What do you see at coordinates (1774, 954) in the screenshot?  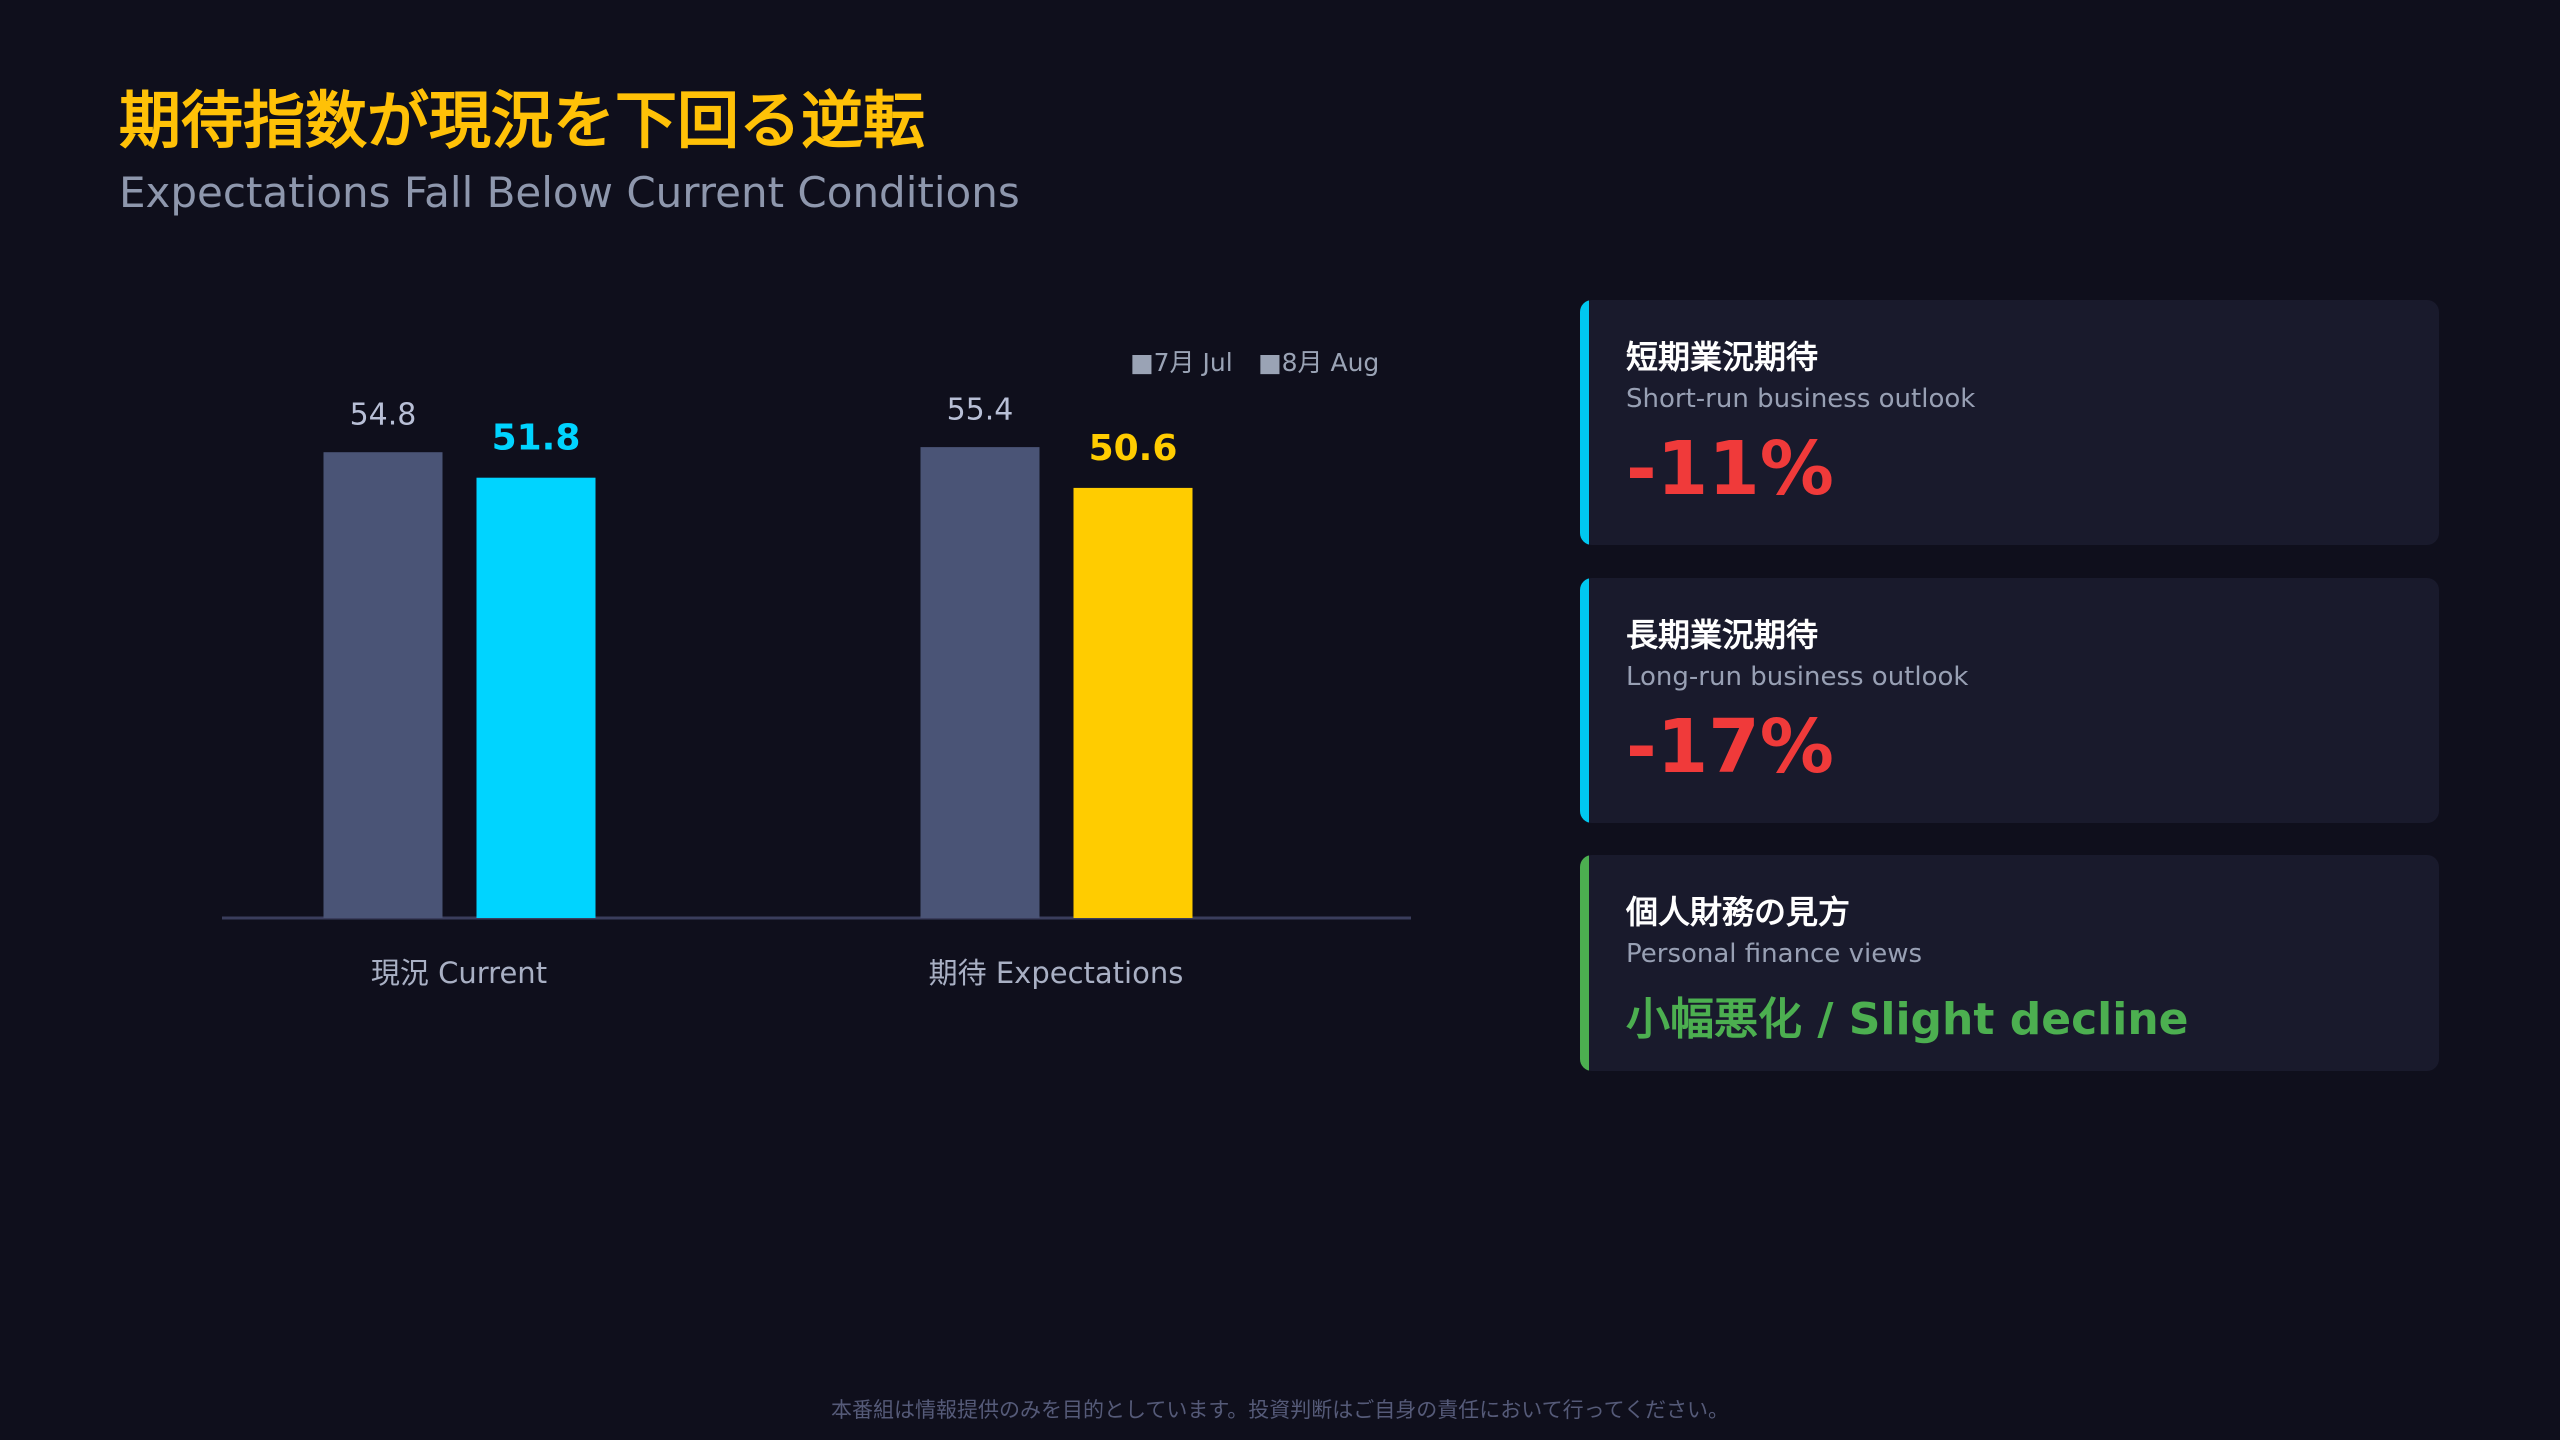 I see `card-subtitle: Personal finance views` at bounding box center [1774, 954].